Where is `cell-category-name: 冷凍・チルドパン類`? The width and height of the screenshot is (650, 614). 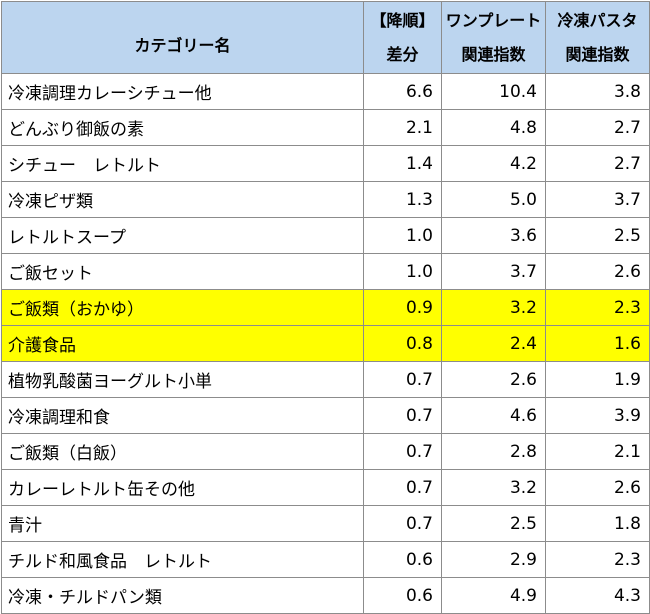
cell-category-name: 冷凍・チルドパン類 is located at coordinates (182, 595).